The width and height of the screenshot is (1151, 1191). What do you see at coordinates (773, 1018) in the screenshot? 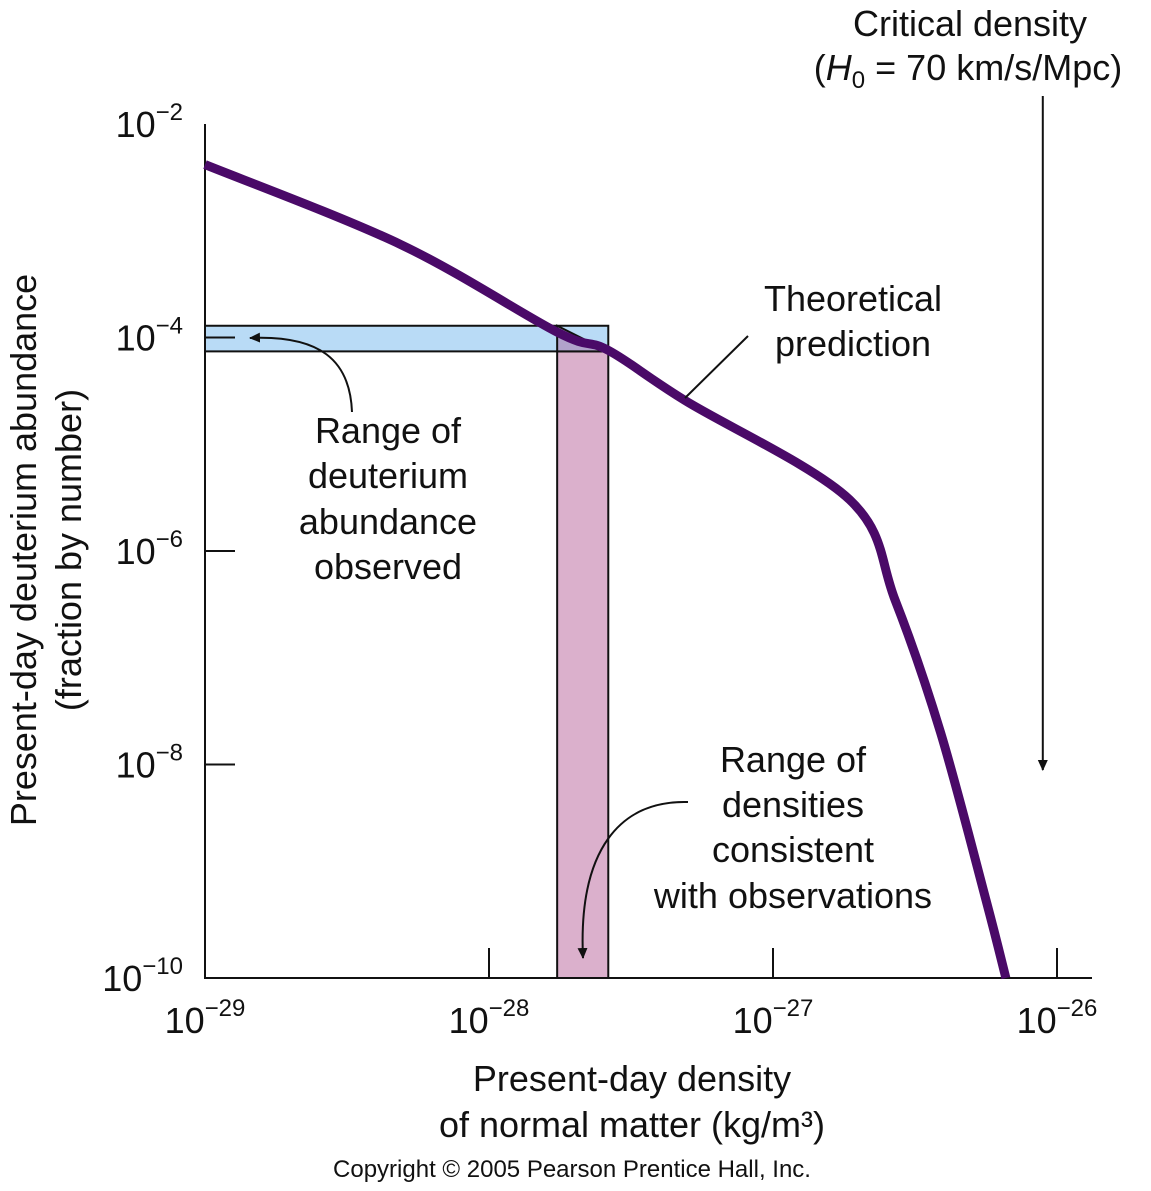
I see `x-tick-label: 10−27` at bounding box center [773, 1018].